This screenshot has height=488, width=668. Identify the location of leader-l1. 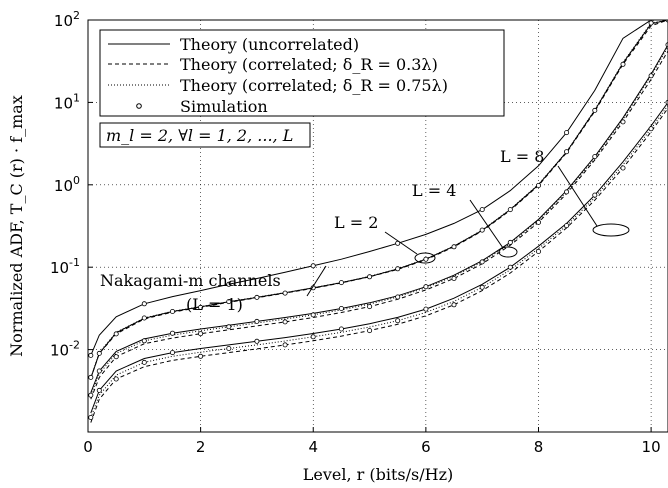
(316, 281).